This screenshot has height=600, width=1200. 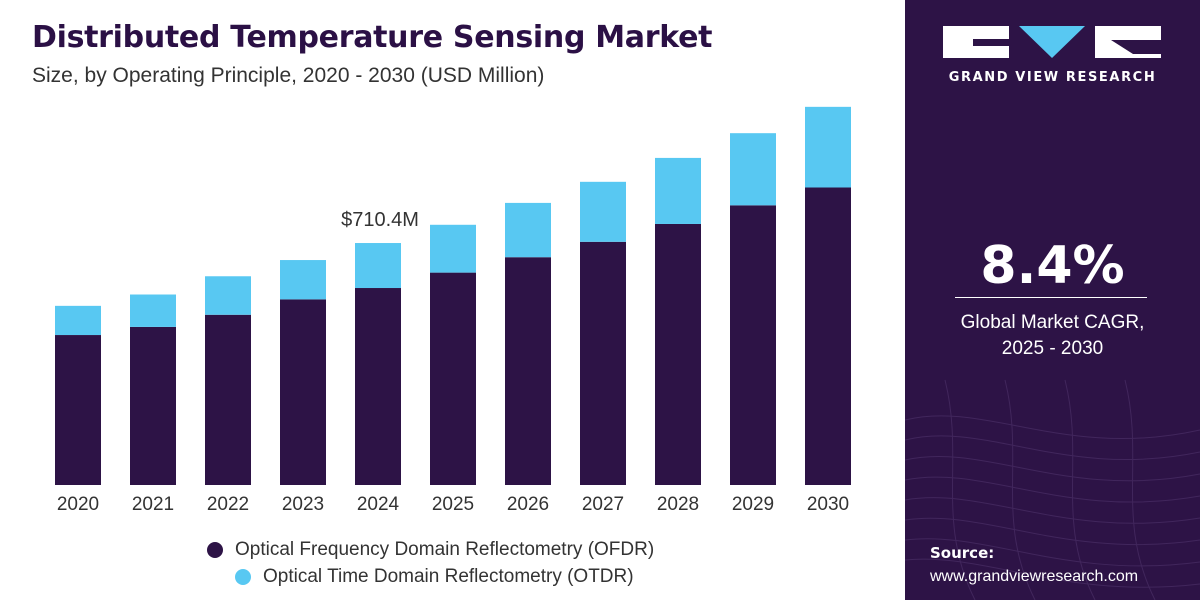 I want to click on bar-otdr-2028, so click(x=678, y=190).